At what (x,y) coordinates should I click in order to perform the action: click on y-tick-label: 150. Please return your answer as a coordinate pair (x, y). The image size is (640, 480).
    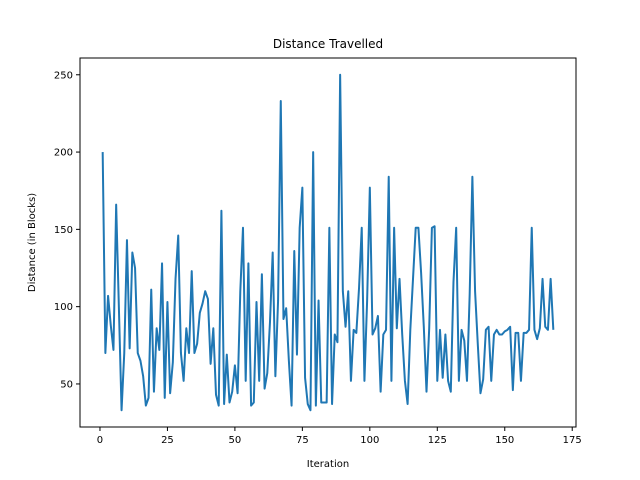
    Looking at the image, I should click on (63, 230).